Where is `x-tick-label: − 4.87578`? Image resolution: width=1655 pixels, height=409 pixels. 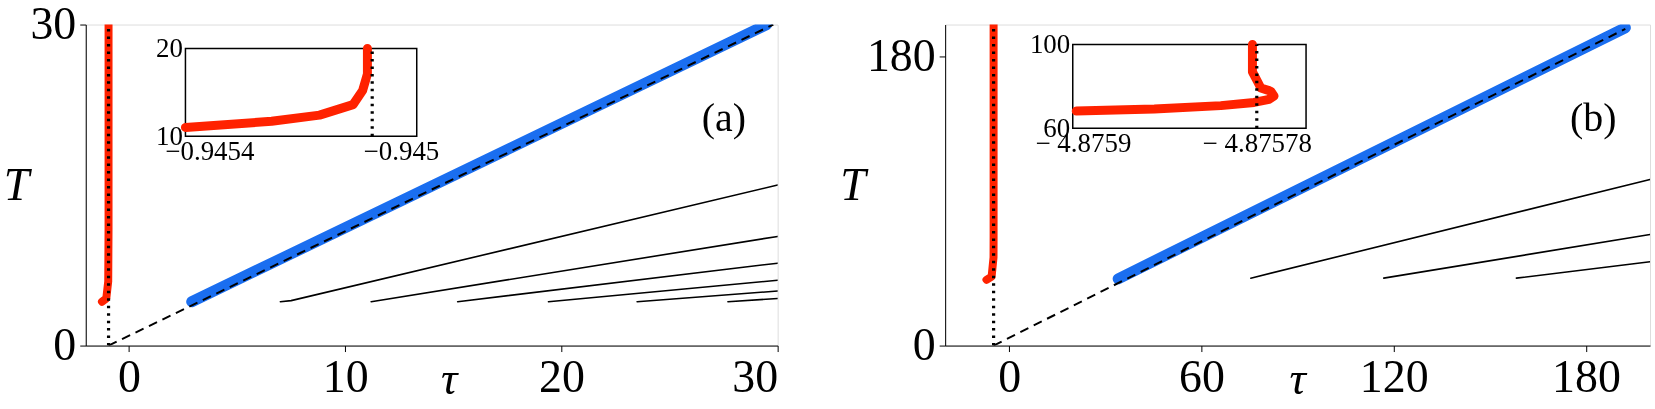
x-tick-label: − 4.87578 is located at coordinates (1257, 142).